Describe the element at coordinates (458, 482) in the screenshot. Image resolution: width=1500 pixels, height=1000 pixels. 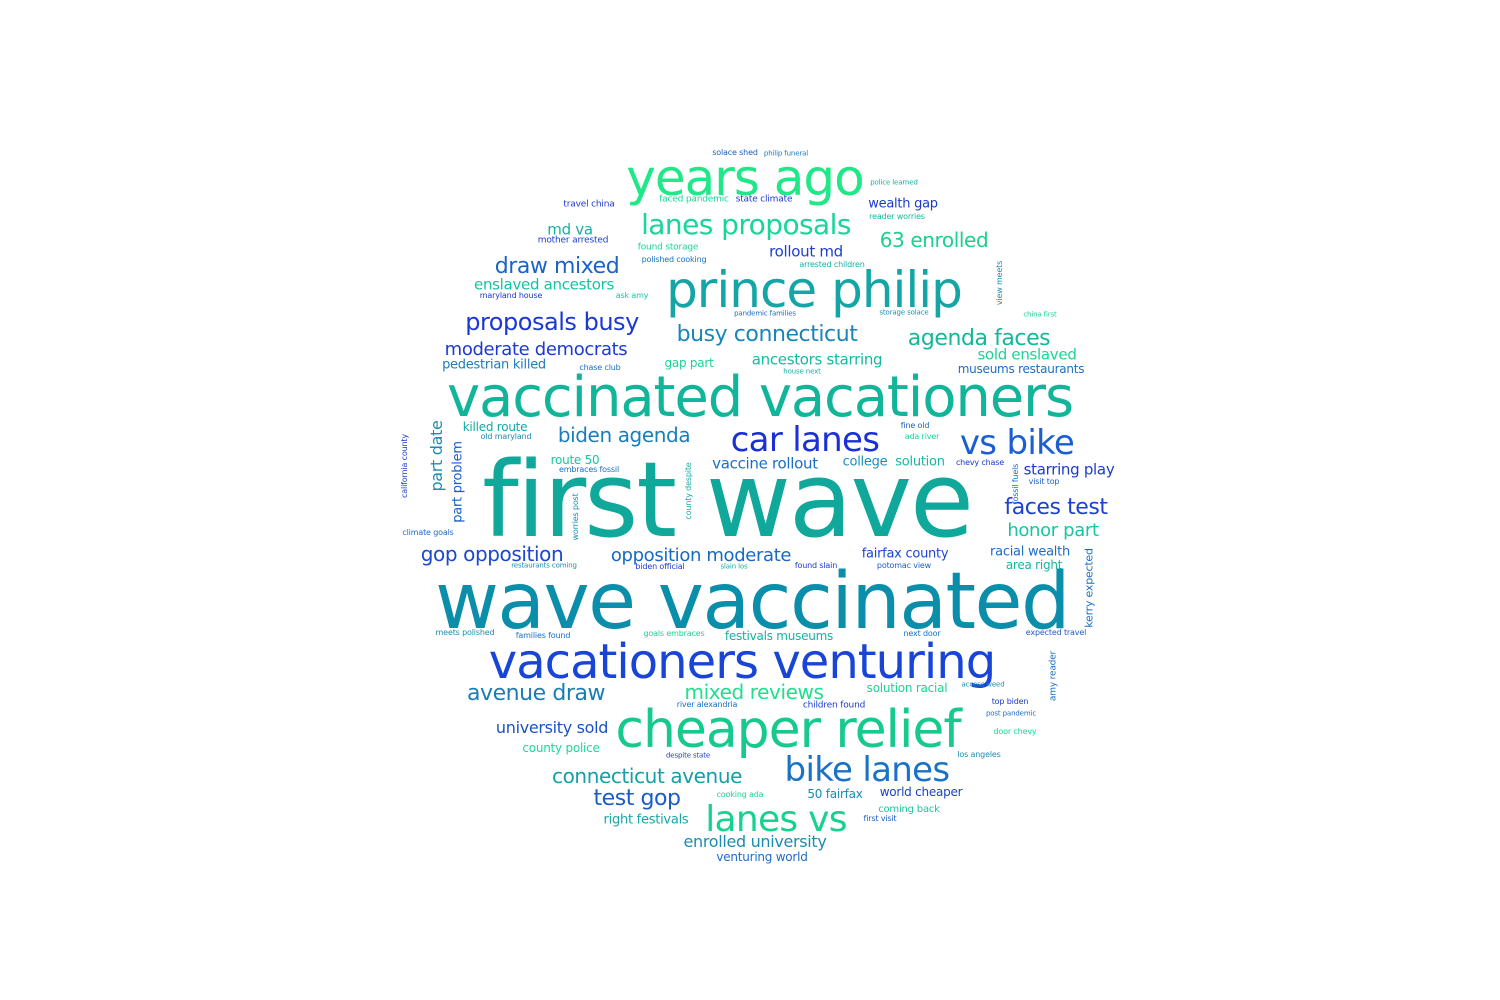
I see `word: part problem` at that location.